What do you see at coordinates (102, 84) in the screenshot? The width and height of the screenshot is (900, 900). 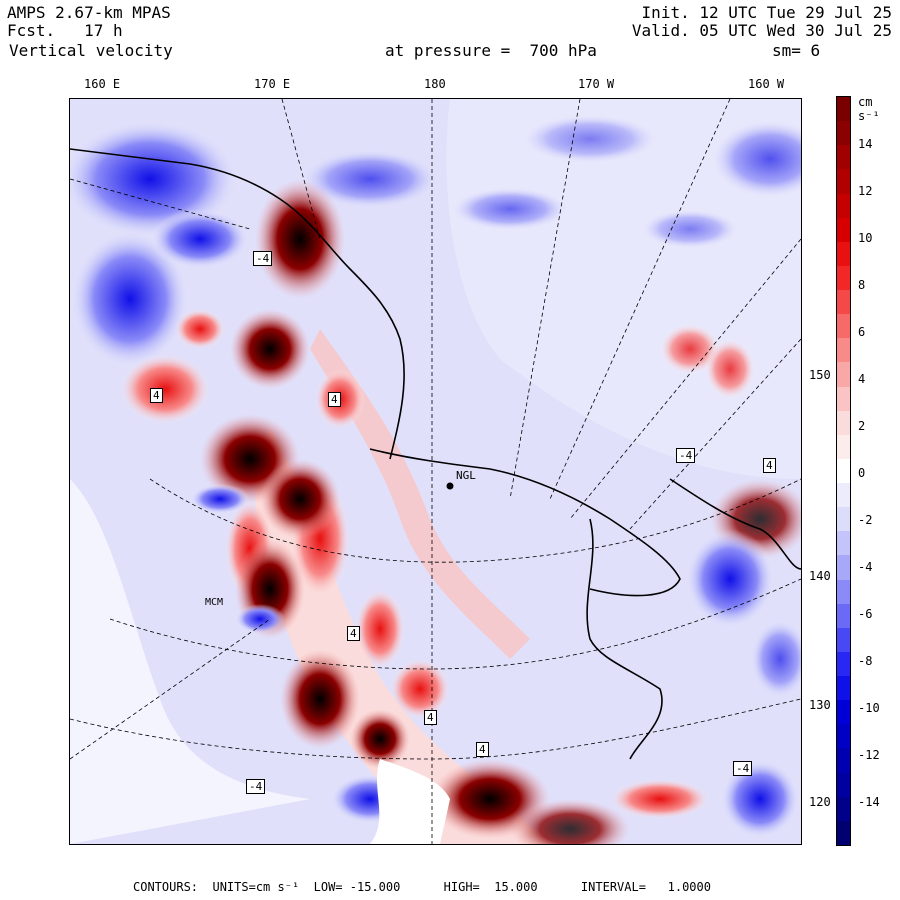 I see `lon-label-160e: 160 E` at bounding box center [102, 84].